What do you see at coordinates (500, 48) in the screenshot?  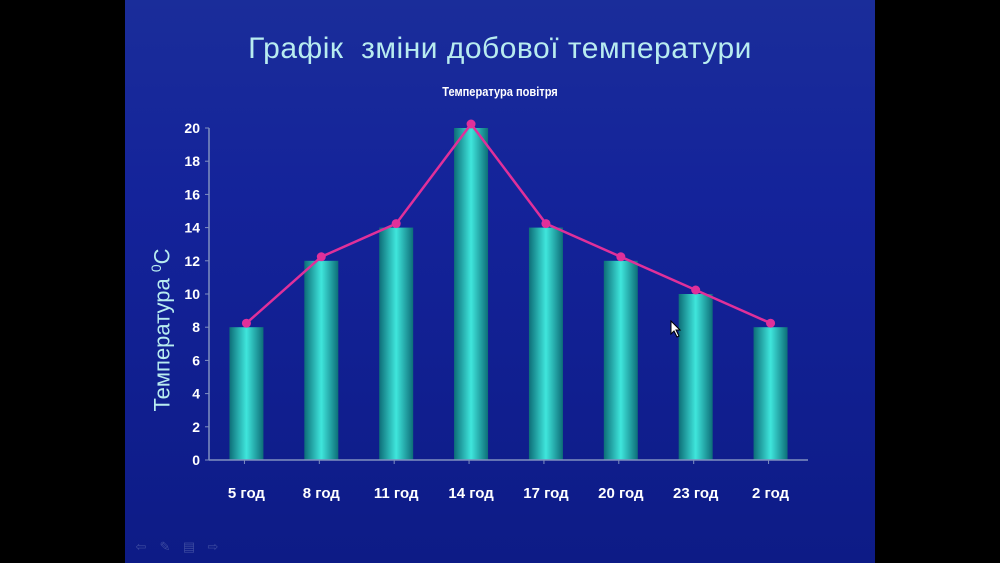 I see `slide-title: Графік зміни добової температури` at bounding box center [500, 48].